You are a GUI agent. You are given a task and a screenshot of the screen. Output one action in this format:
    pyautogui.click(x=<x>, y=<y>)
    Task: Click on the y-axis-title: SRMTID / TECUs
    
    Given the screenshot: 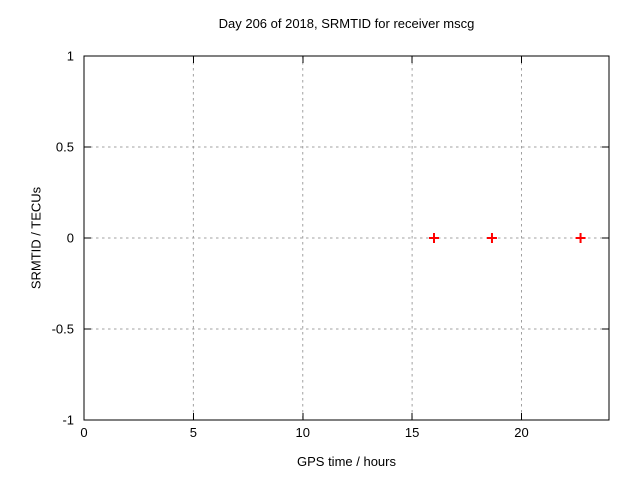 What is the action you would take?
    pyautogui.click(x=36, y=238)
    